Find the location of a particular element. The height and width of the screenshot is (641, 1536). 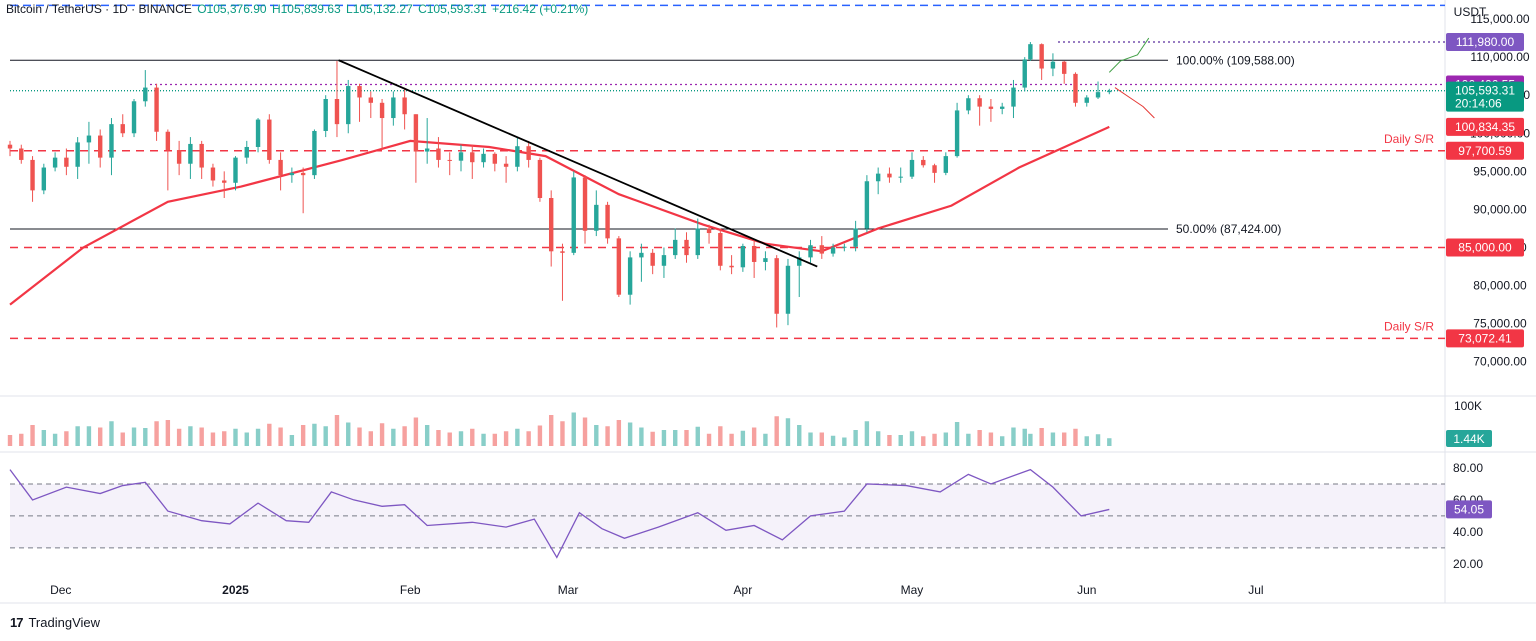

price-tag-label: 85,000.00 is located at coordinates (1485, 248).